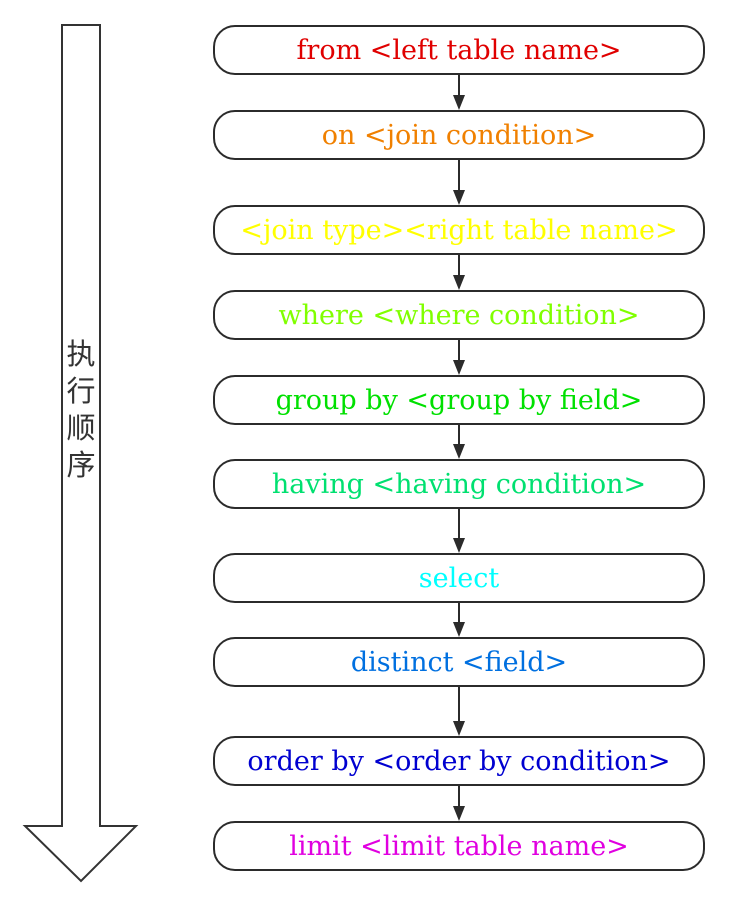 This screenshot has height=906, width=730. Describe the element at coordinates (81, 354) in the screenshot. I see `order-label-char: 执` at that location.